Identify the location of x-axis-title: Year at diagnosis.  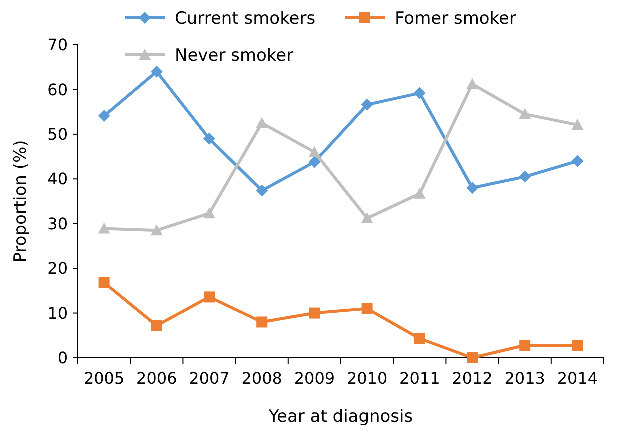
(341, 417).